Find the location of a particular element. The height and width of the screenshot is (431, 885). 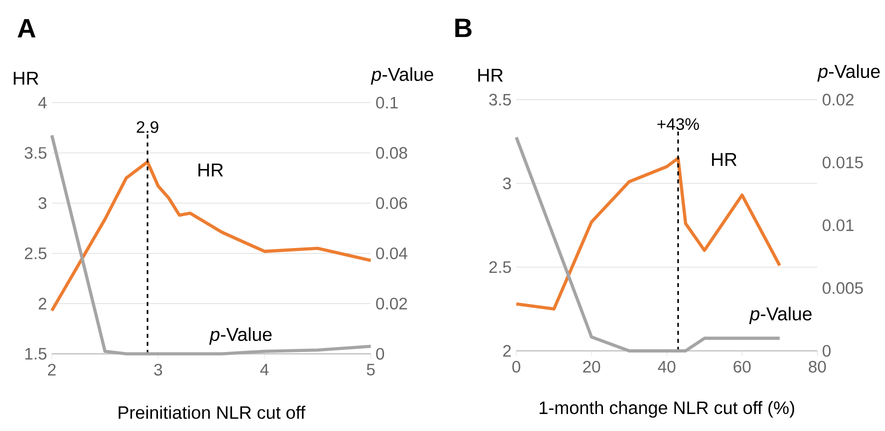

ref-line-label: 2.9 is located at coordinates (147, 127).